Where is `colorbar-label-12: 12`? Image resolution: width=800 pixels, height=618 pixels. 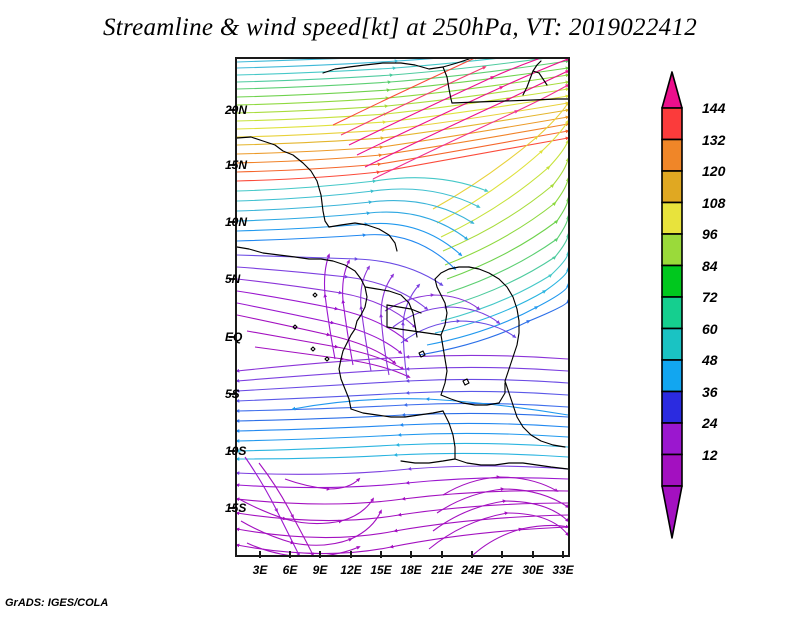 colorbar-label-12: 12 is located at coordinates (710, 454).